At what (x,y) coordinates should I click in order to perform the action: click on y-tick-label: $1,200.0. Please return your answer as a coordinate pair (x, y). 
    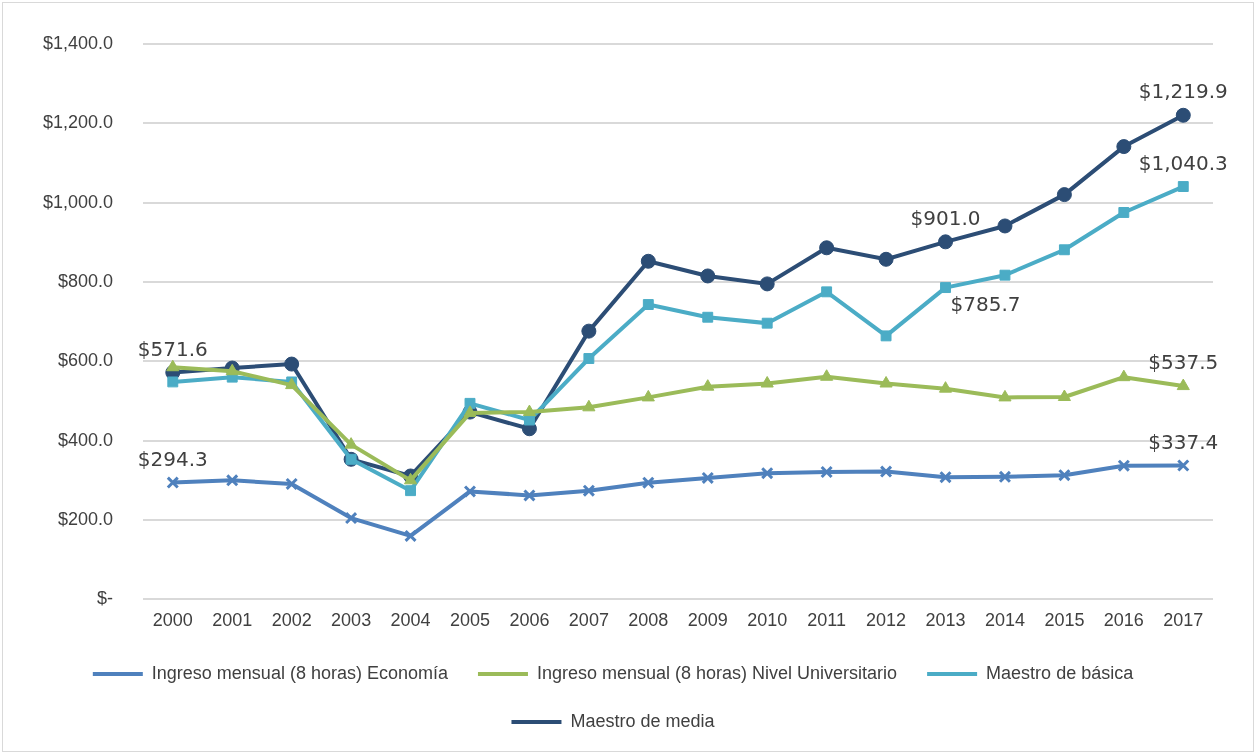
    Looking at the image, I should click on (78, 122).